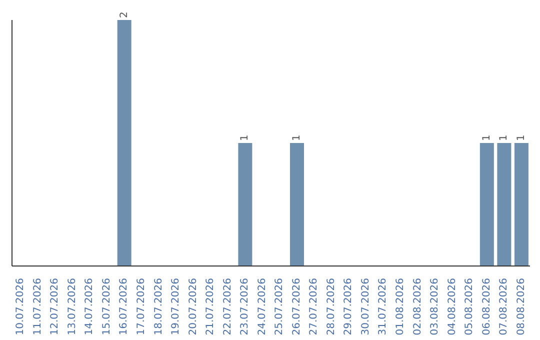 The image size is (540, 340). Describe the element at coordinates (314, 307) in the screenshot. I see `x-tick-label: 27.07.2026` at that location.